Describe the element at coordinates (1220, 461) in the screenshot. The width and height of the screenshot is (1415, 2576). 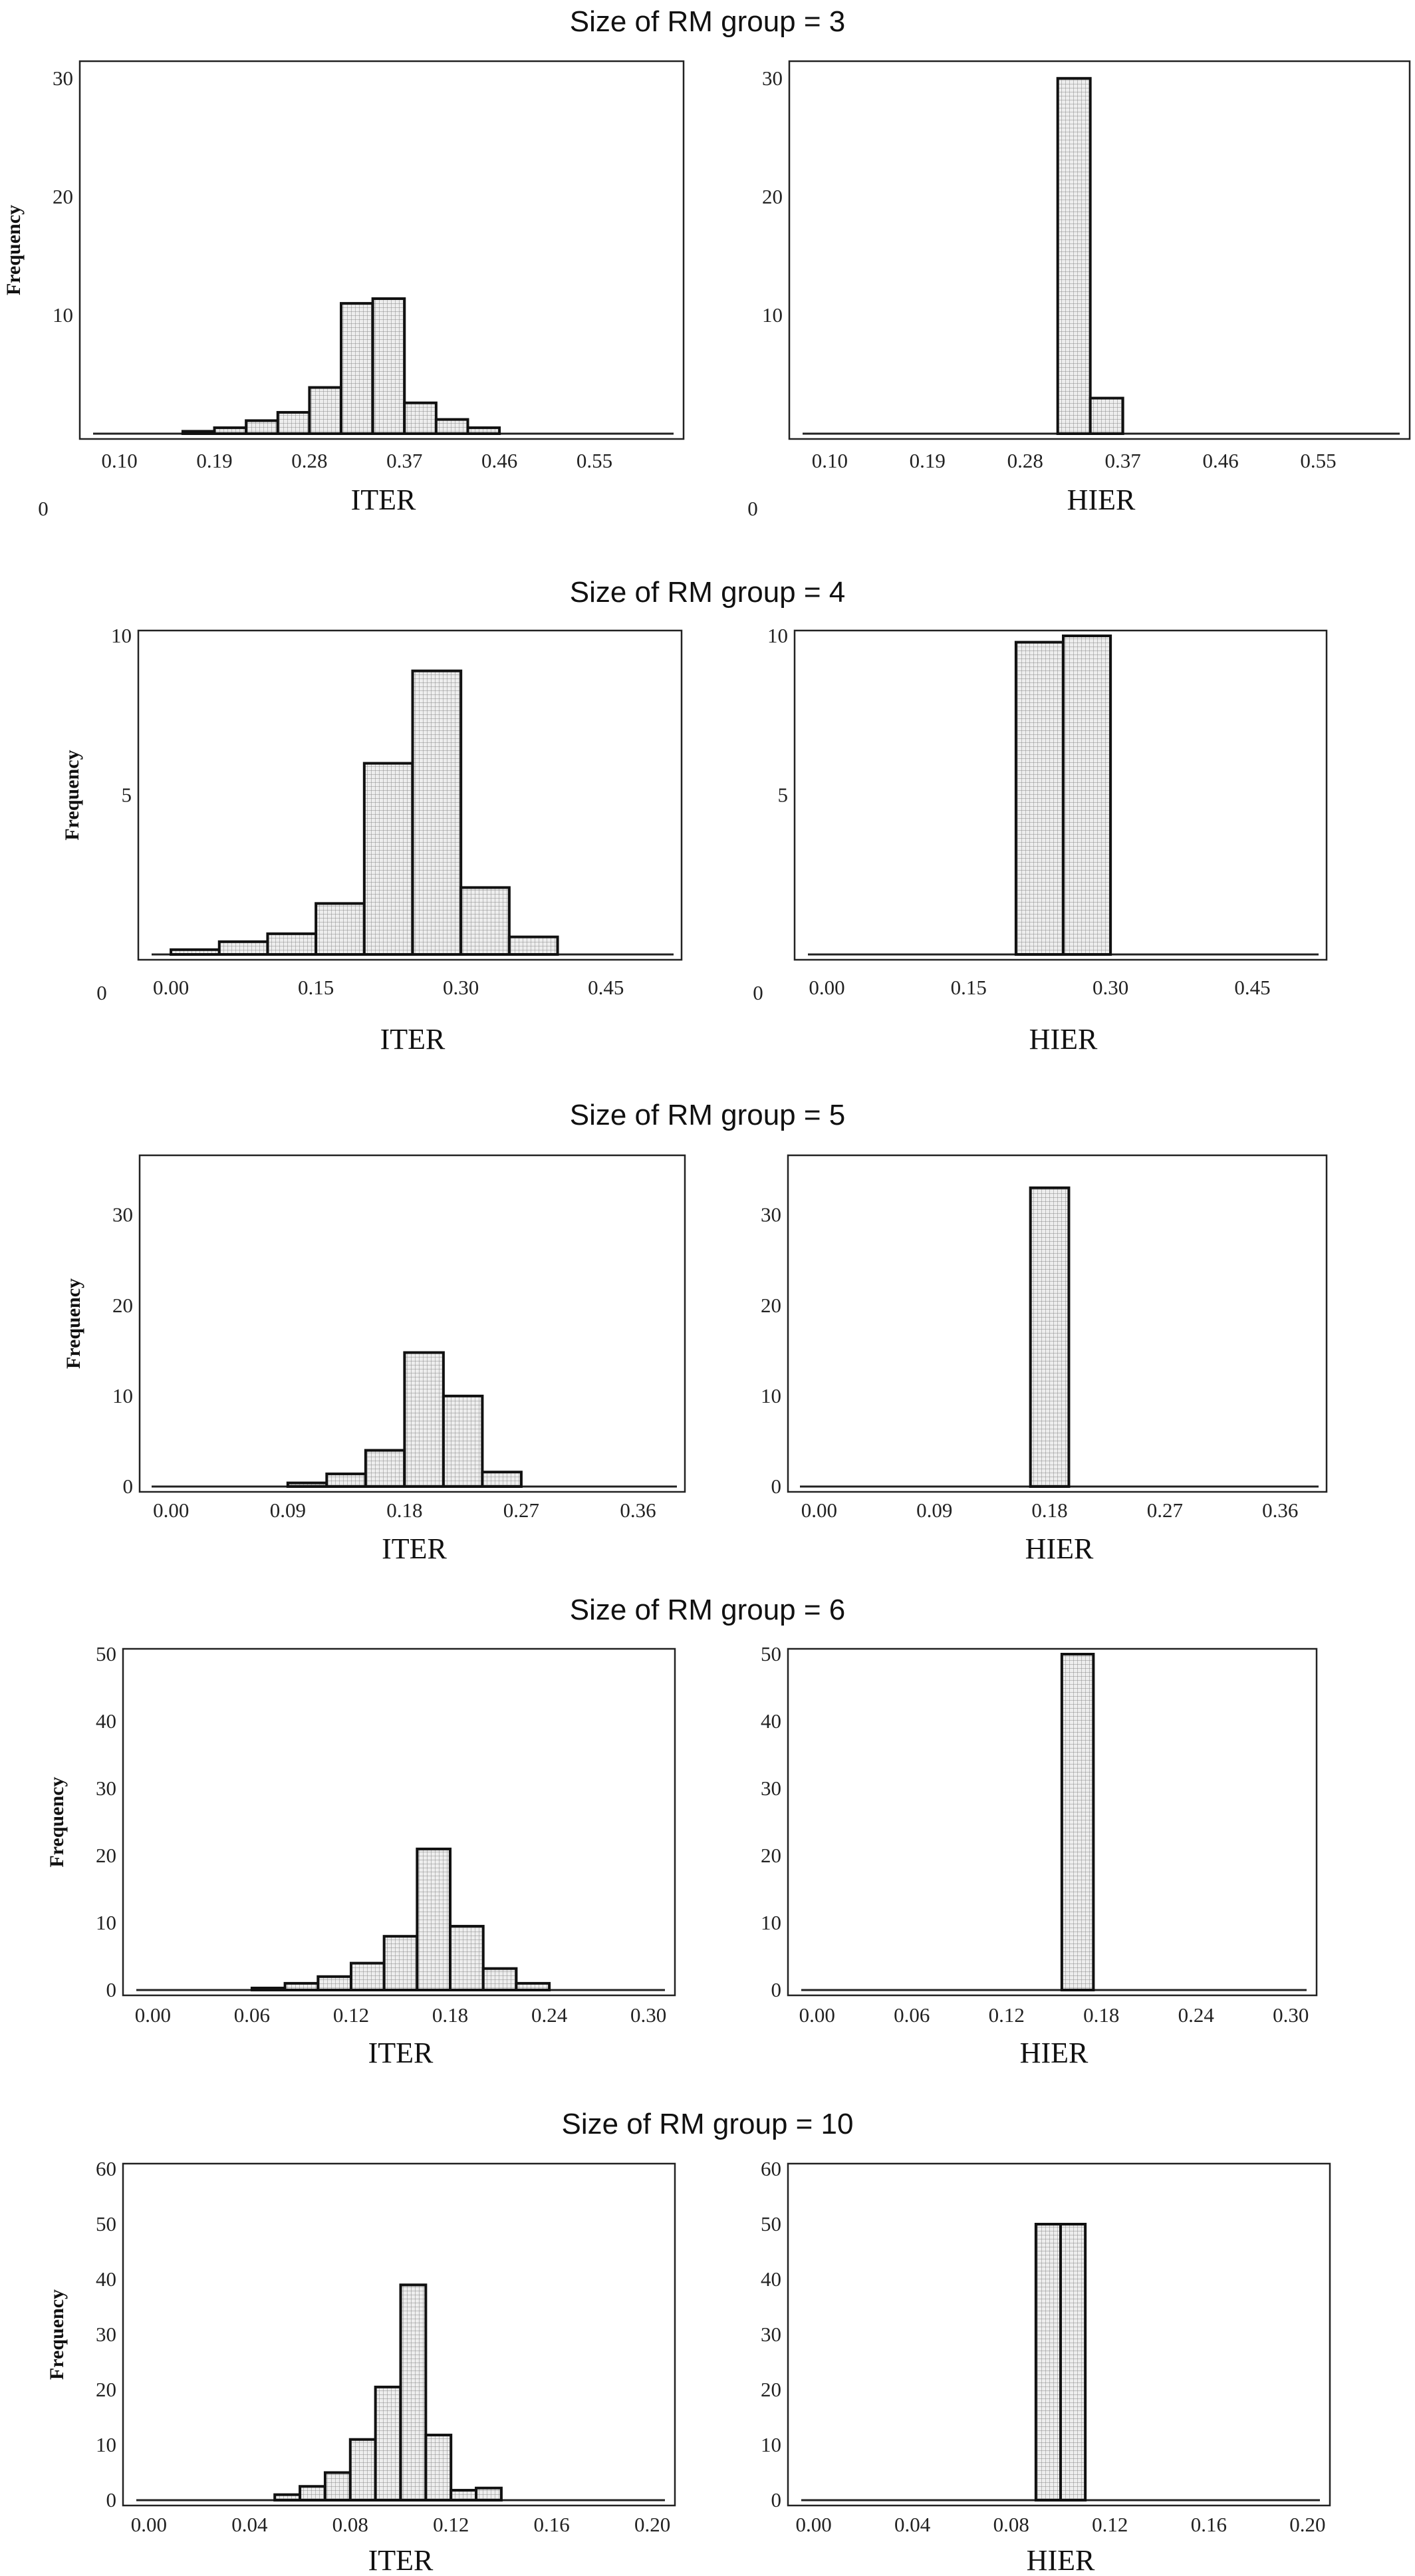
I see `x-tick-label: 0.46` at that location.